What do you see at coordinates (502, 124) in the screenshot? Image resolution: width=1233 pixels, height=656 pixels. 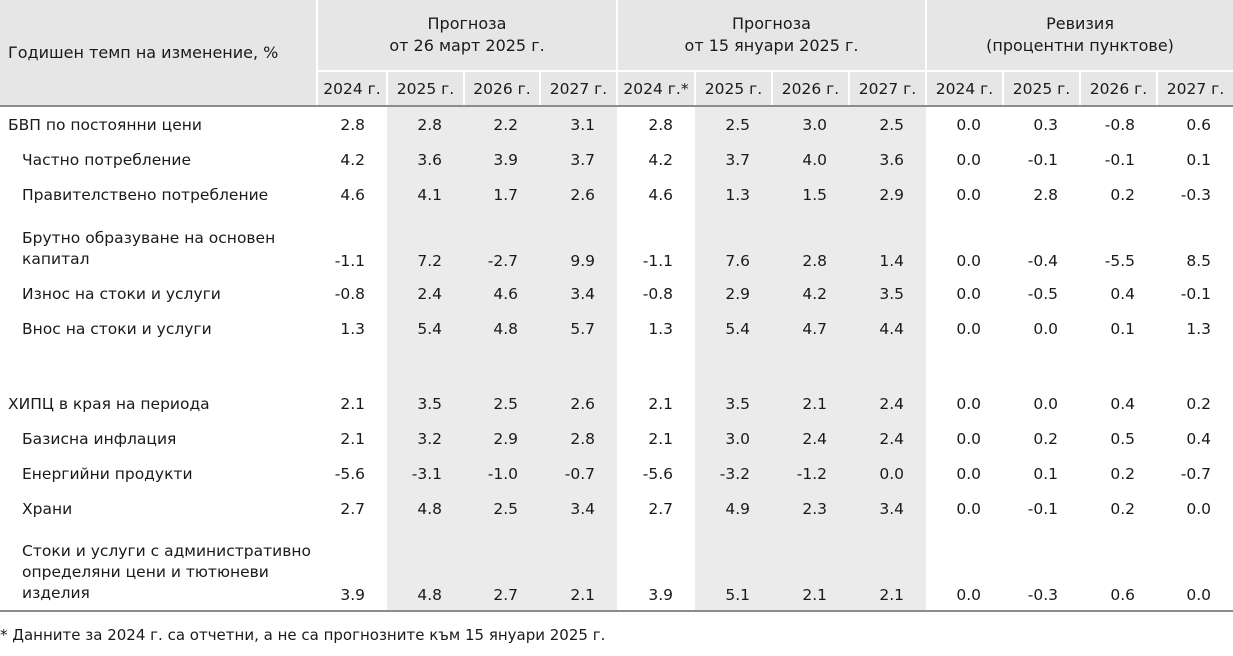 I see `table-cell: 2.2` at bounding box center [502, 124].